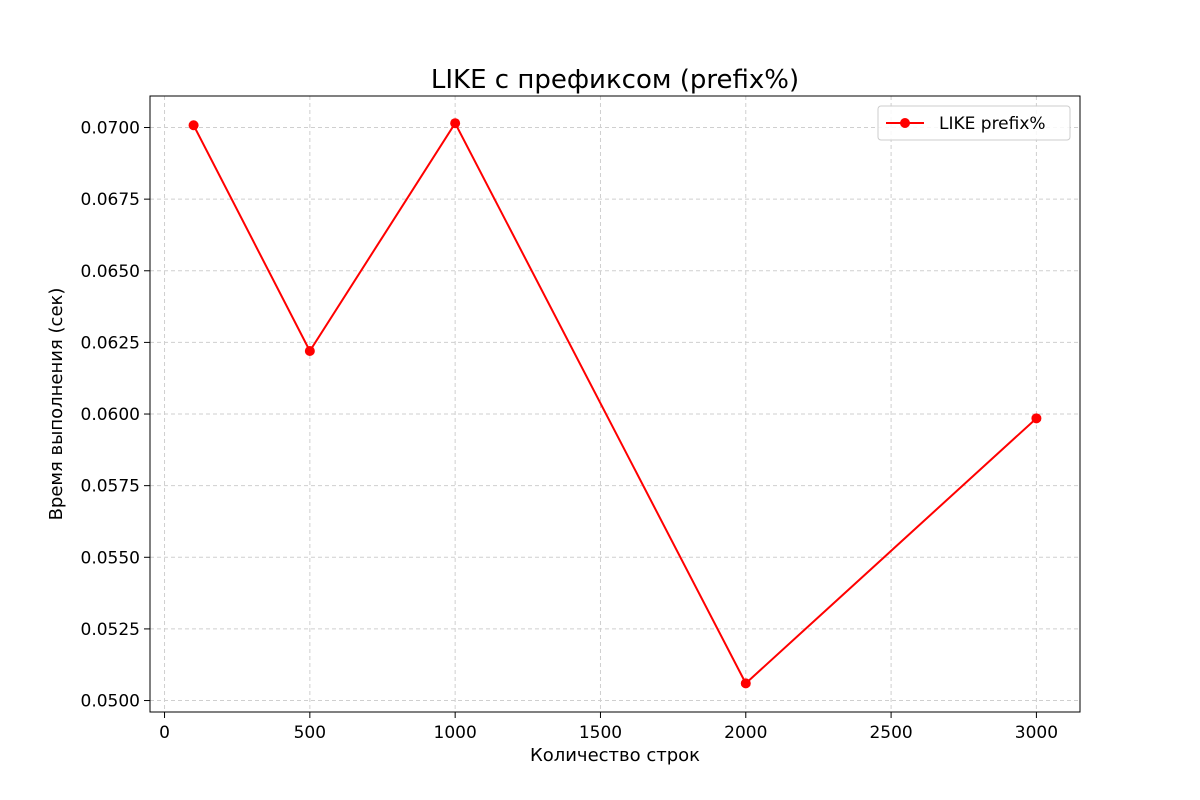 This screenshot has width=1200, height=800. Describe the element at coordinates (110, 129) in the screenshot. I see `y-tick-label: 0.0700` at that location.